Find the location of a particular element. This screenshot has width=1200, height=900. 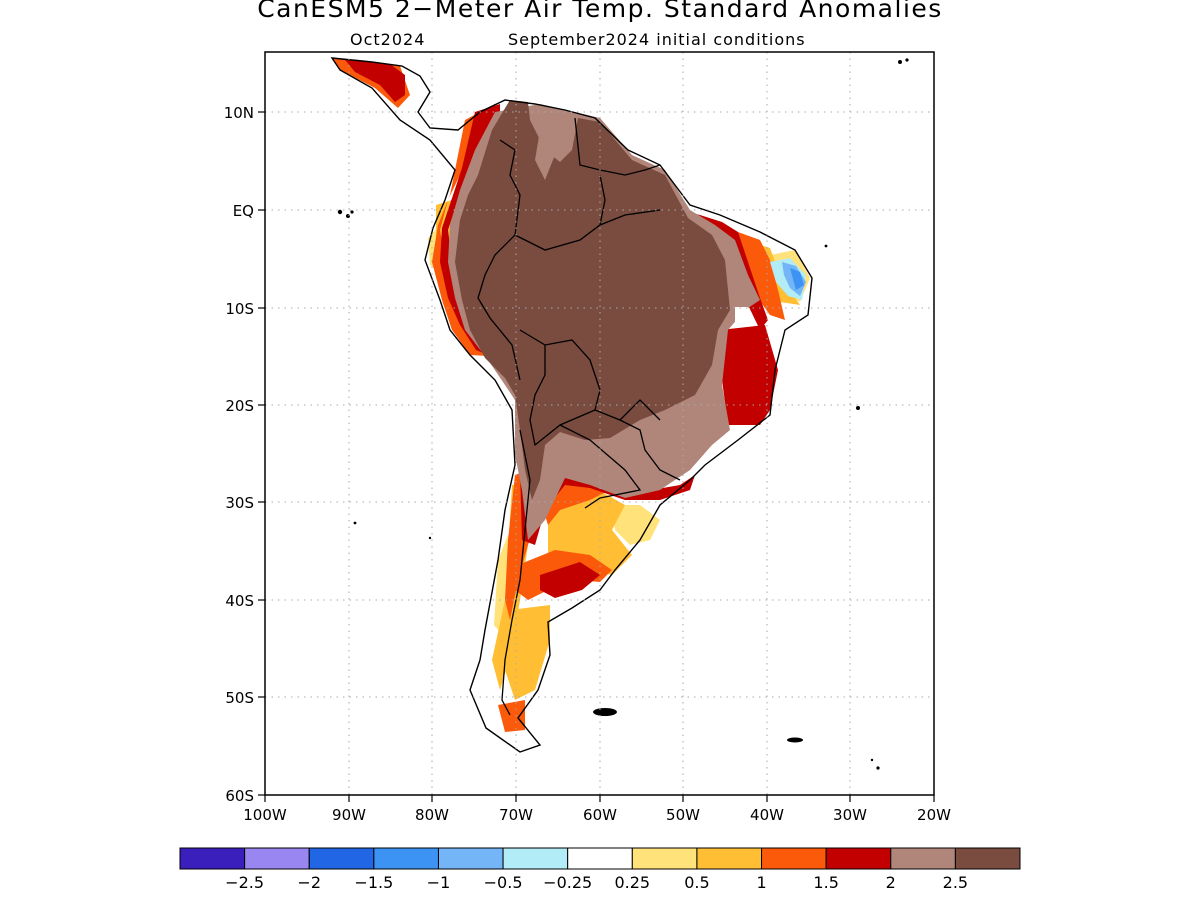

lat-label-10n: 10N is located at coordinates (239, 113).